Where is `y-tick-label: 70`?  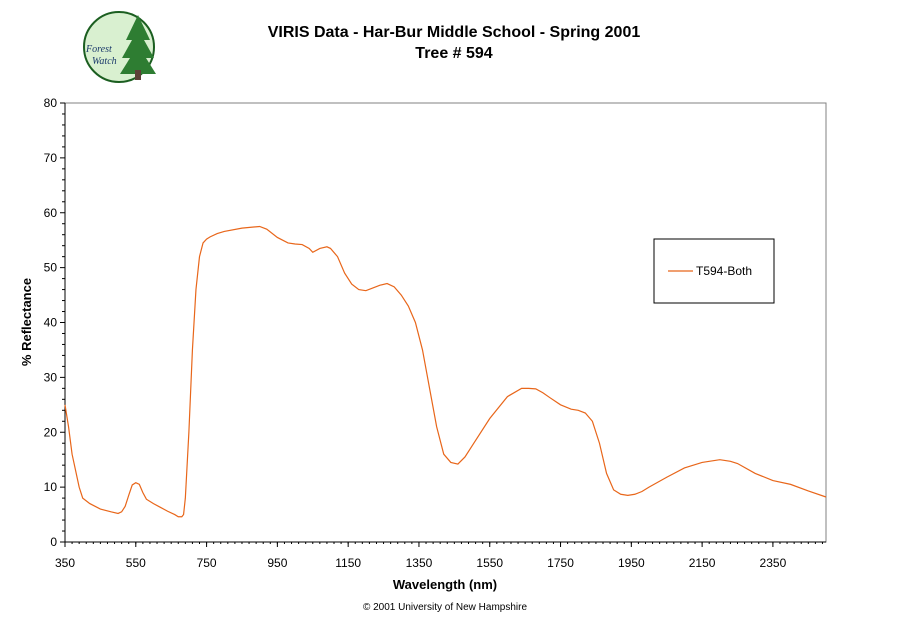 y-tick-label: 70 is located at coordinates (51, 158).